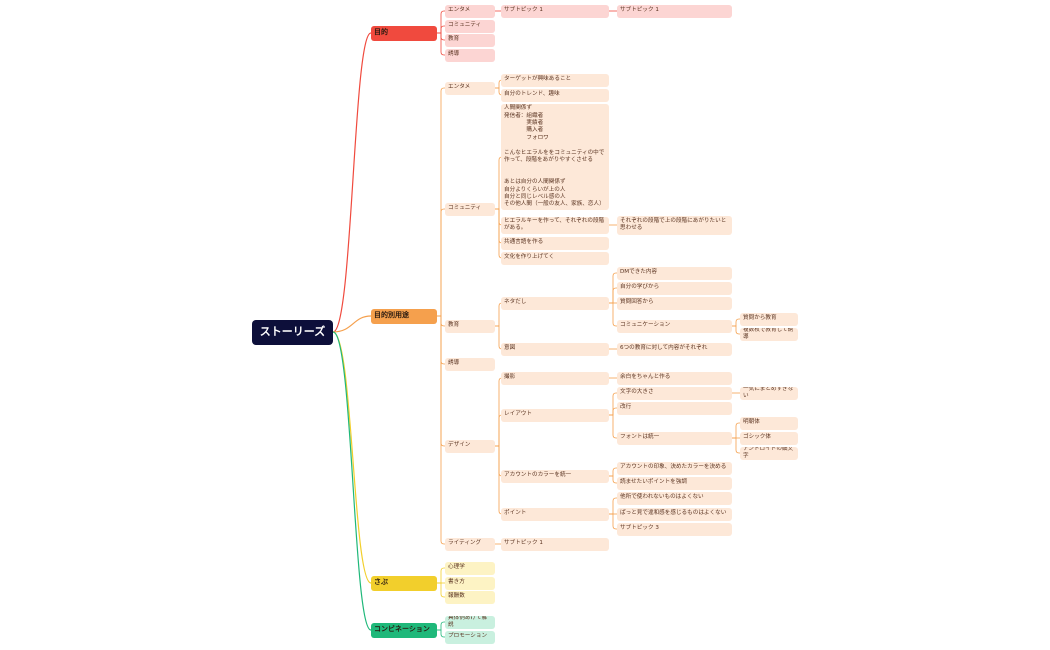 The height and width of the screenshot is (650, 1050). I want to click on subtopic: プロモーション, so click(470, 637).